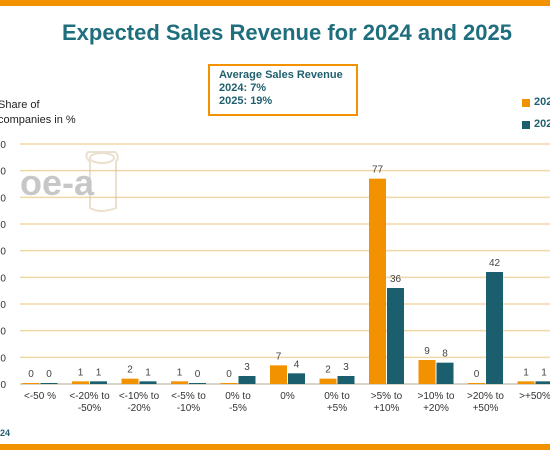  What do you see at coordinates (49, 374) in the screenshot?
I see `value-label-2025-0: 0` at bounding box center [49, 374].